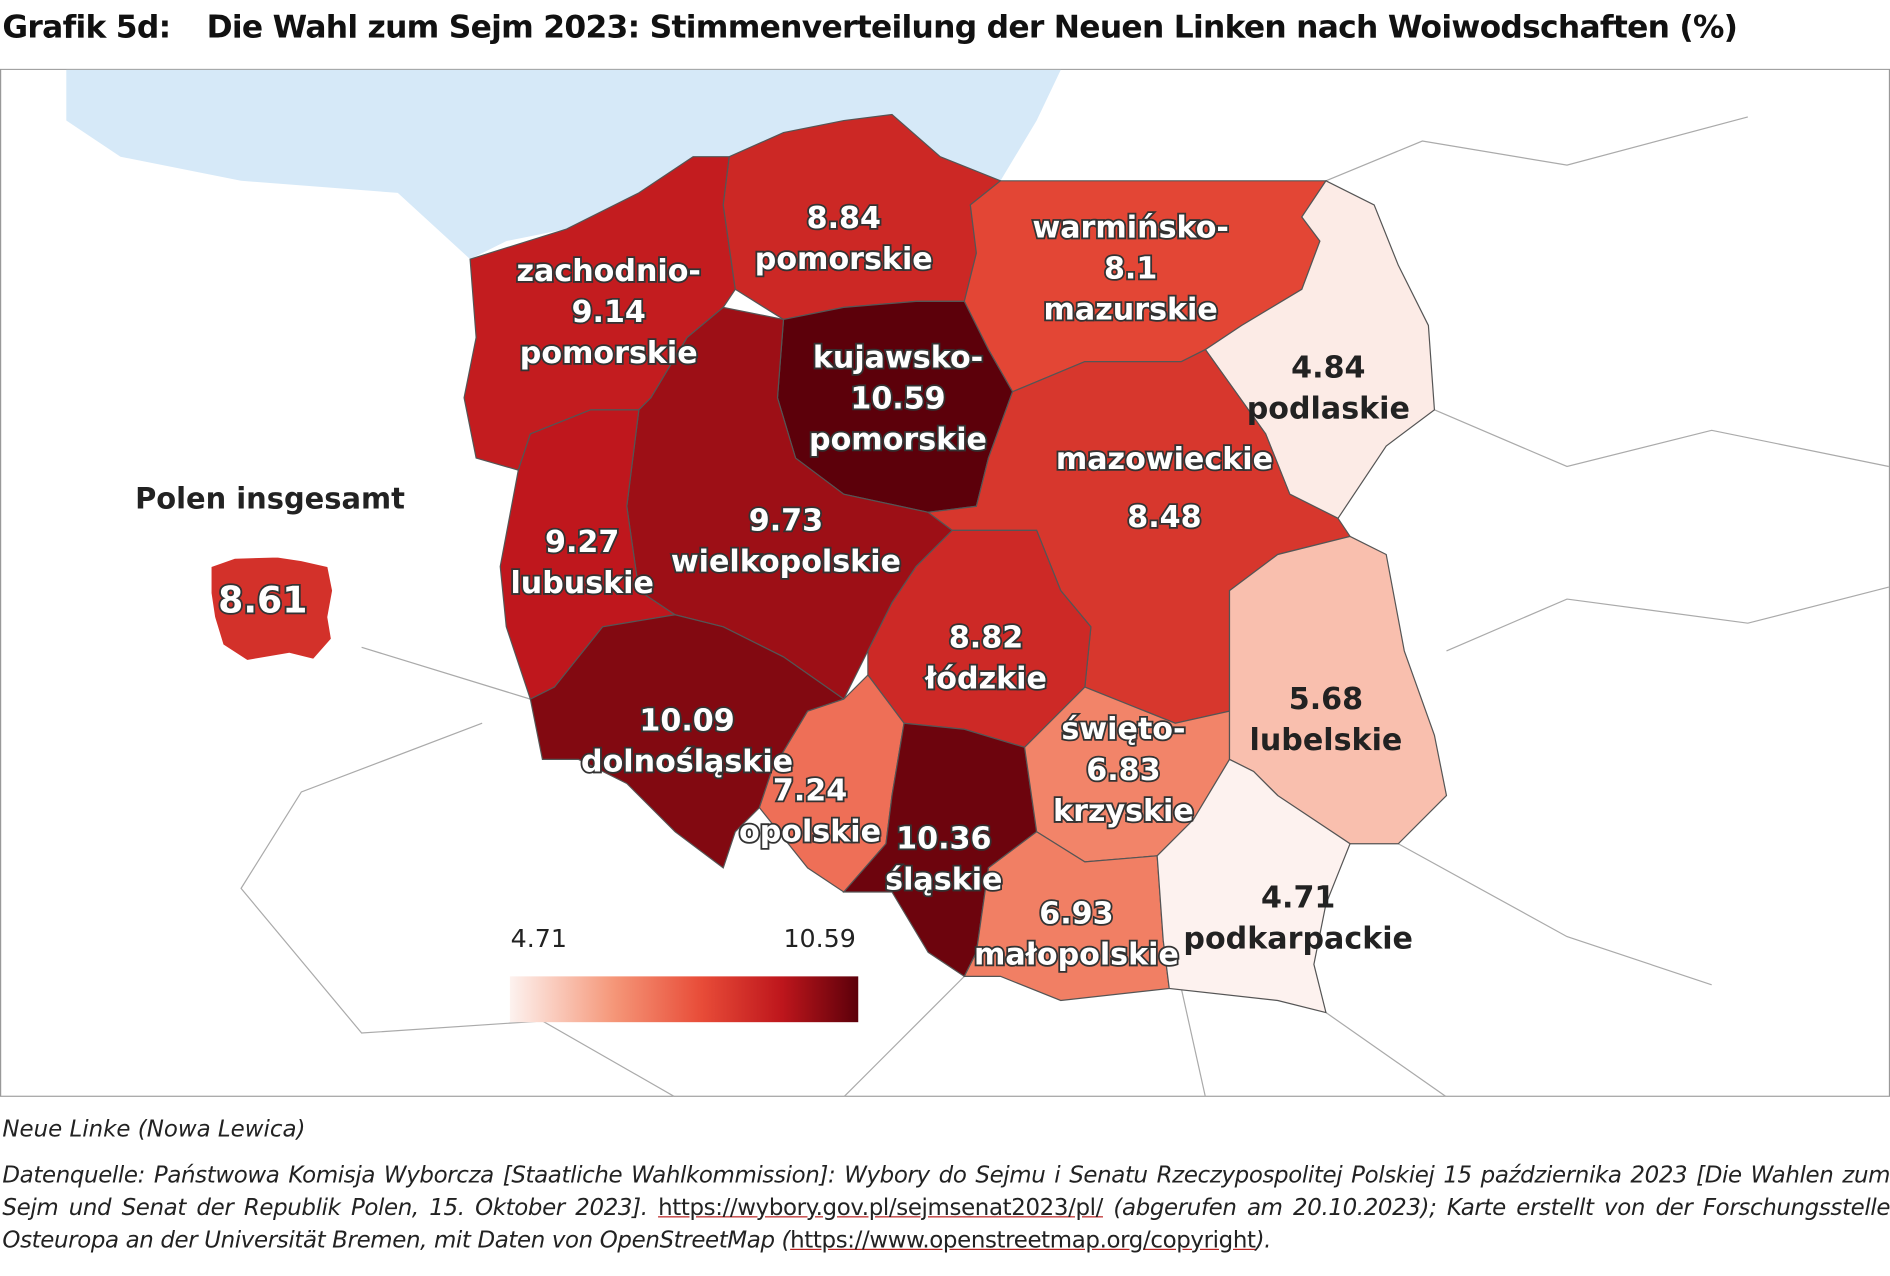 This screenshot has height=1276, width=1890. I want to click on overall-shape, so click(272, 609).